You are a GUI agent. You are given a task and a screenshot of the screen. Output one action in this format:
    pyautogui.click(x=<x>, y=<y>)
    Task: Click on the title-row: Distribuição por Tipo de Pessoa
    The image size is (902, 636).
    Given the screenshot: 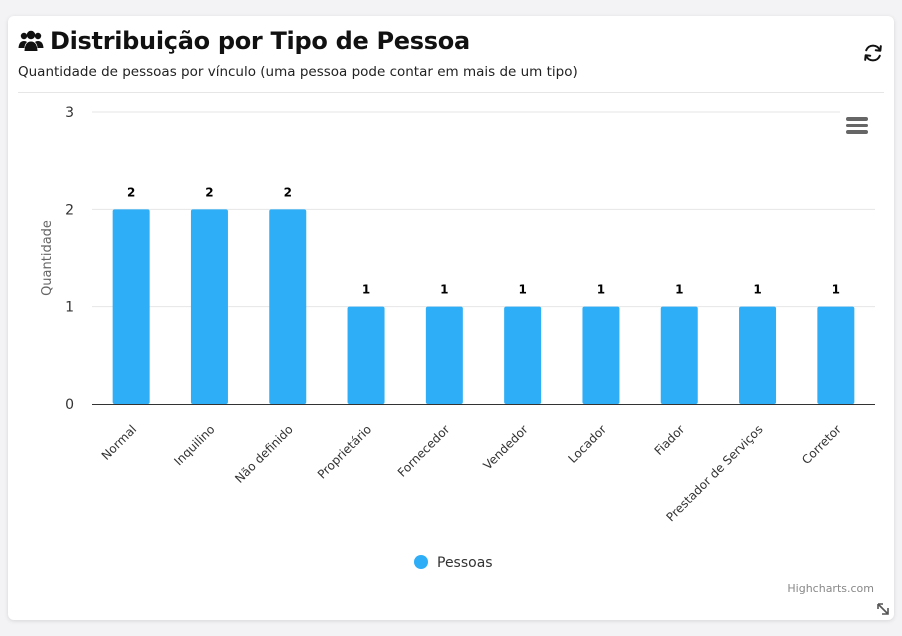 What is the action you would take?
    pyautogui.click(x=244, y=41)
    